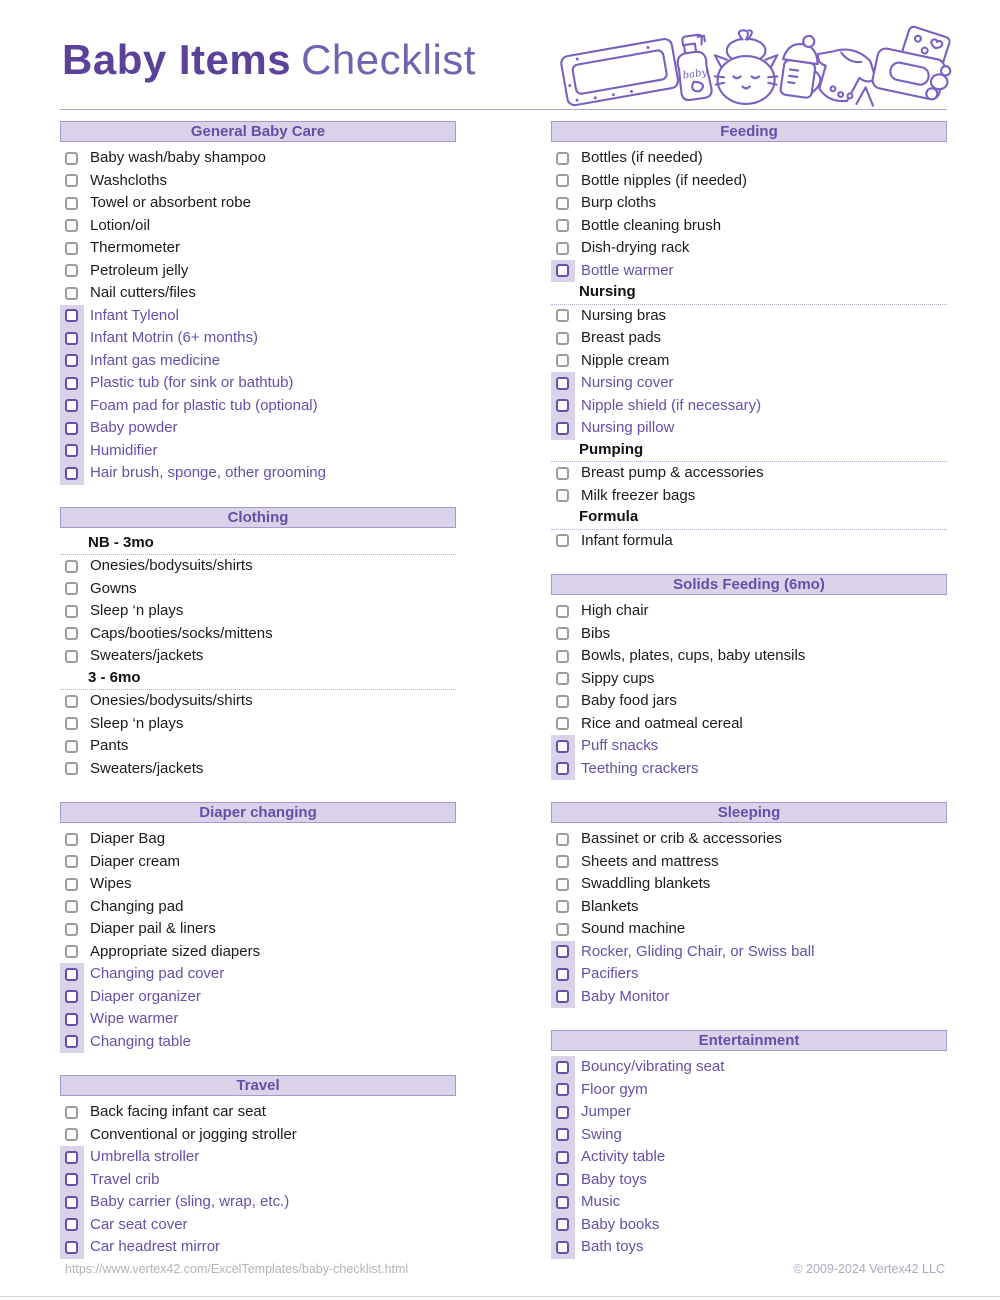 This screenshot has width=1000, height=1300. What do you see at coordinates (749, 1157) in the screenshot?
I see `checklist-row: Activity table` at bounding box center [749, 1157].